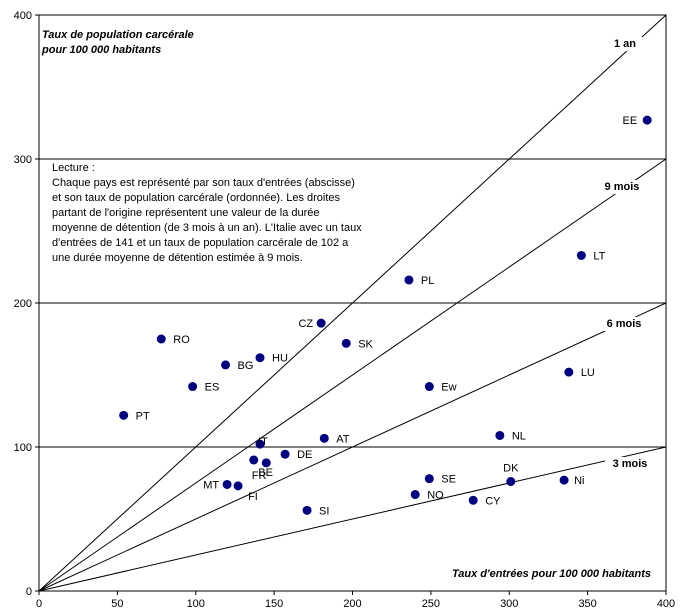 This screenshot has width=686, height=612. I want to click on data-label-SI: SI, so click(324, 511).